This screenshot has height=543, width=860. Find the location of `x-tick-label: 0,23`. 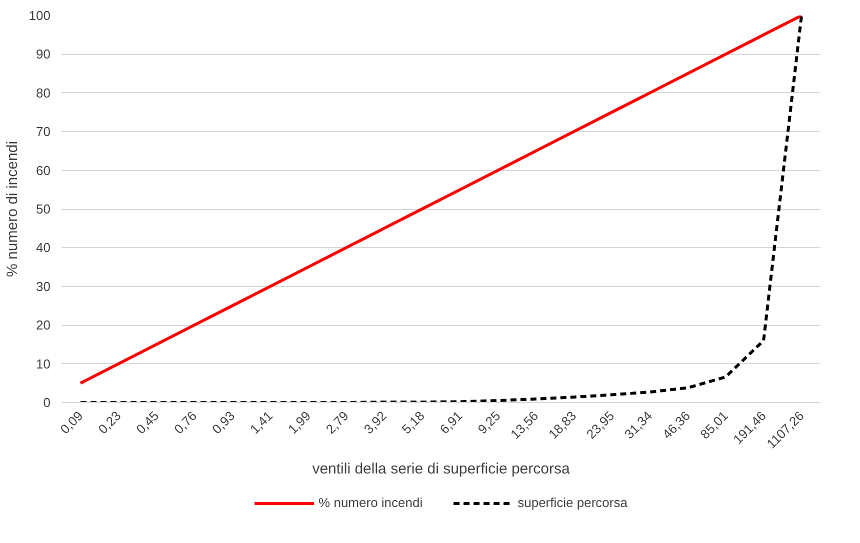

x-tick-label: 0,23 is located at coordinates (109, 422).